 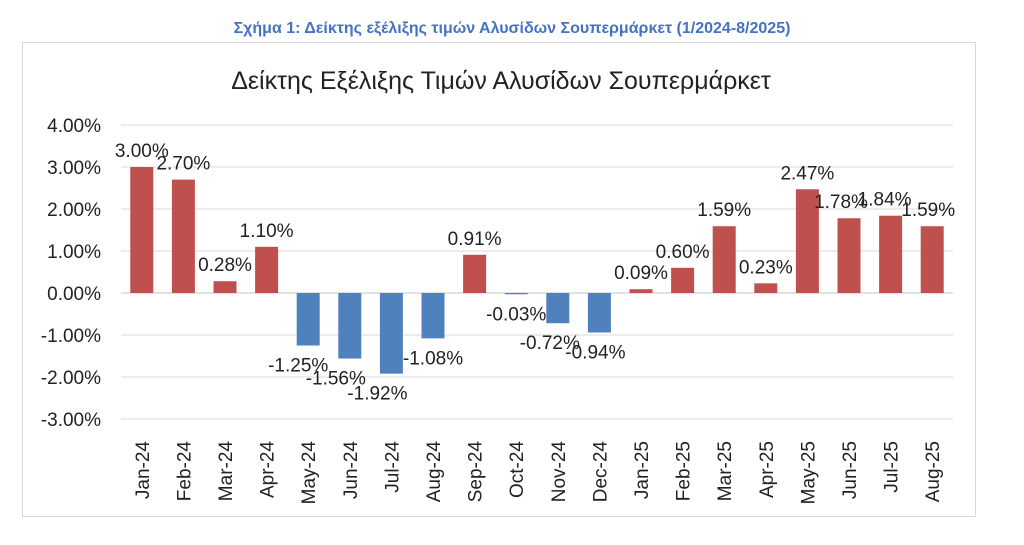 What do you see at coordinates (808, 472) in the screenshot?
I see `x-tick-label: May-25` at bounding box center [808, 472].